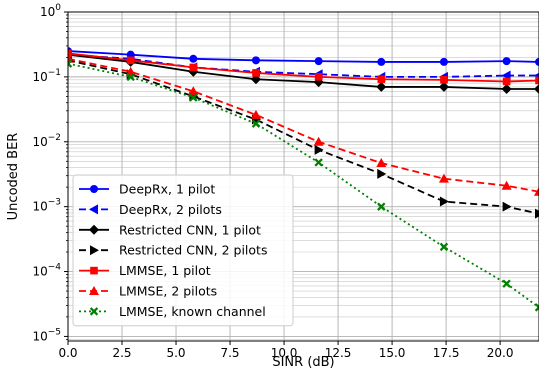  I want to click on x-tick-label: 15.0, so click(392, 353).